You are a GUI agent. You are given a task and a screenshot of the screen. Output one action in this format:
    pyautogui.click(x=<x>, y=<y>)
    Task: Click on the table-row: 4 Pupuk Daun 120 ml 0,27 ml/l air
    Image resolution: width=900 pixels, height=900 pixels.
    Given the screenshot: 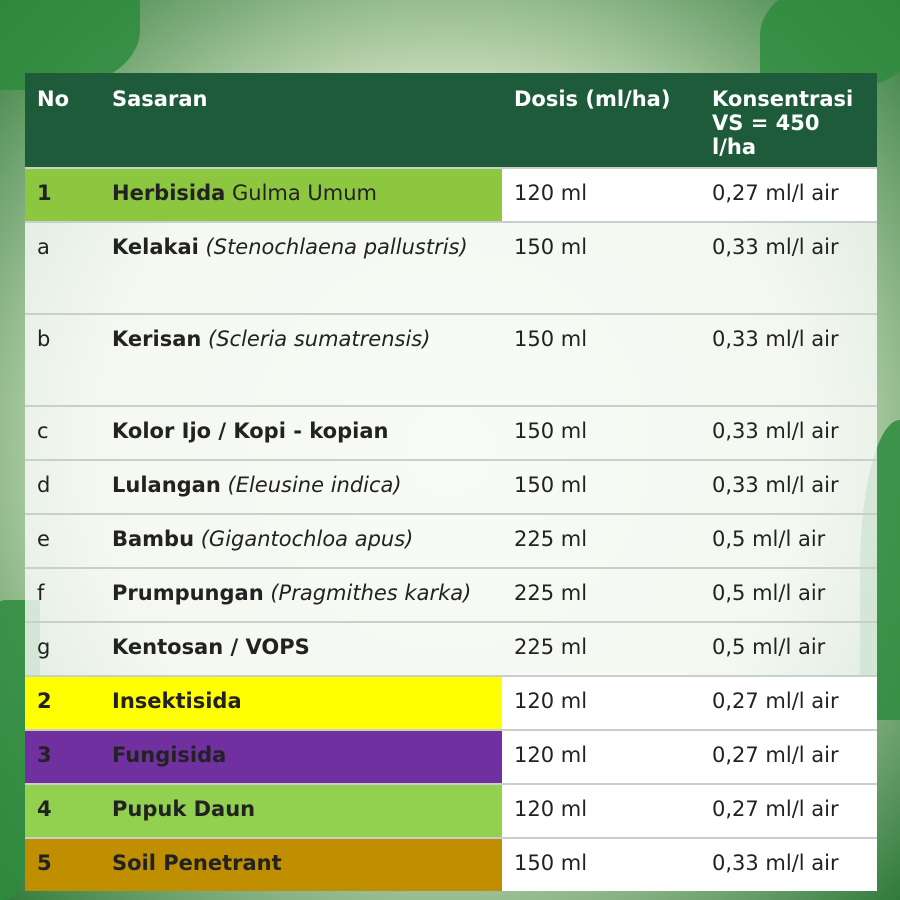 What is the action you would take?
    pyautogui.click(x=451, y=810)
    